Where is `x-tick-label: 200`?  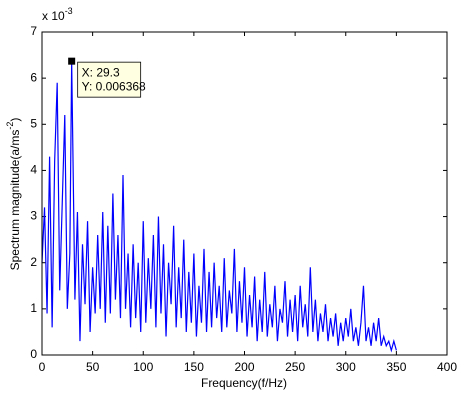
x-tick-label: 200 is located at coordinates (244, 367).